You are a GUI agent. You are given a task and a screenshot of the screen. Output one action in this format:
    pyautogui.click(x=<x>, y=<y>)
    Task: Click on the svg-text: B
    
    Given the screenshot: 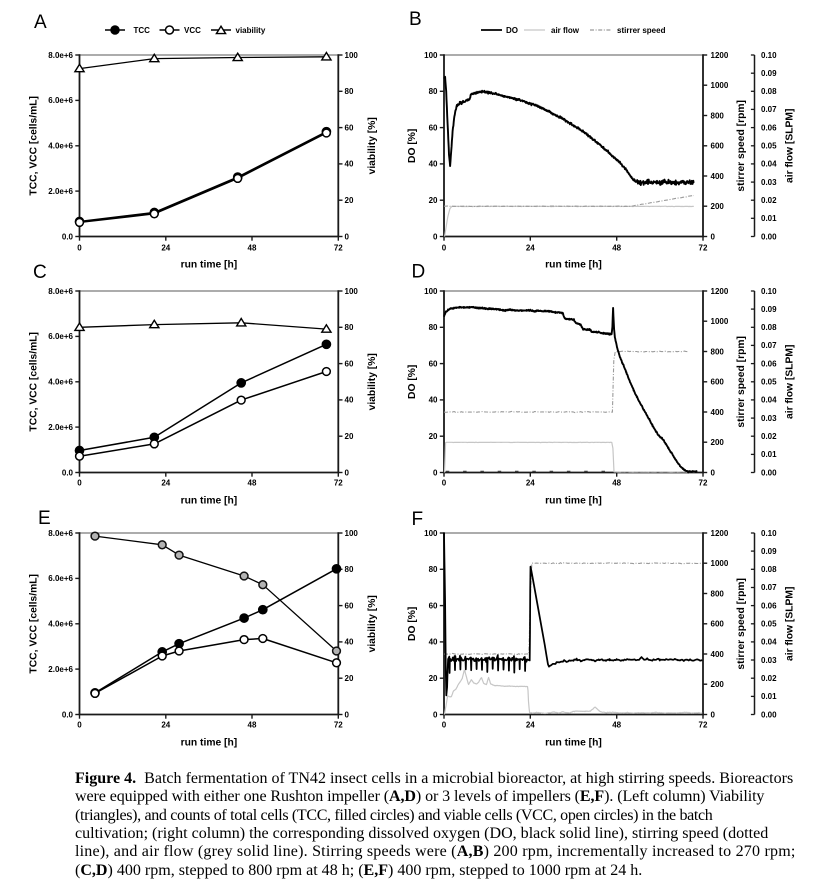 What is the action you would take?
    pyautogui.click(x=415, y=19)
    